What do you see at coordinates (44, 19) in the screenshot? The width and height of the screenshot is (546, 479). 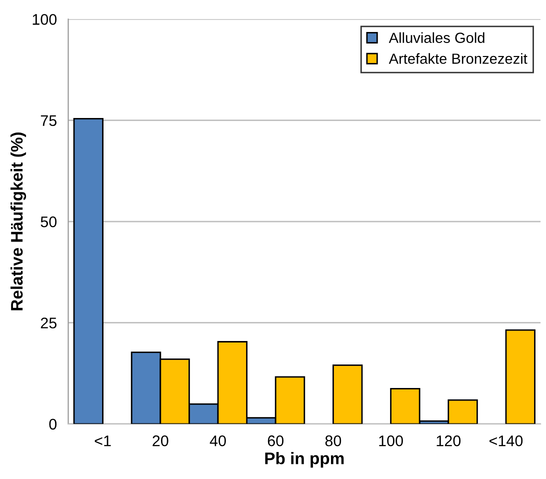 I see `y-tick-label: 100` at bounding box center [44, 19].